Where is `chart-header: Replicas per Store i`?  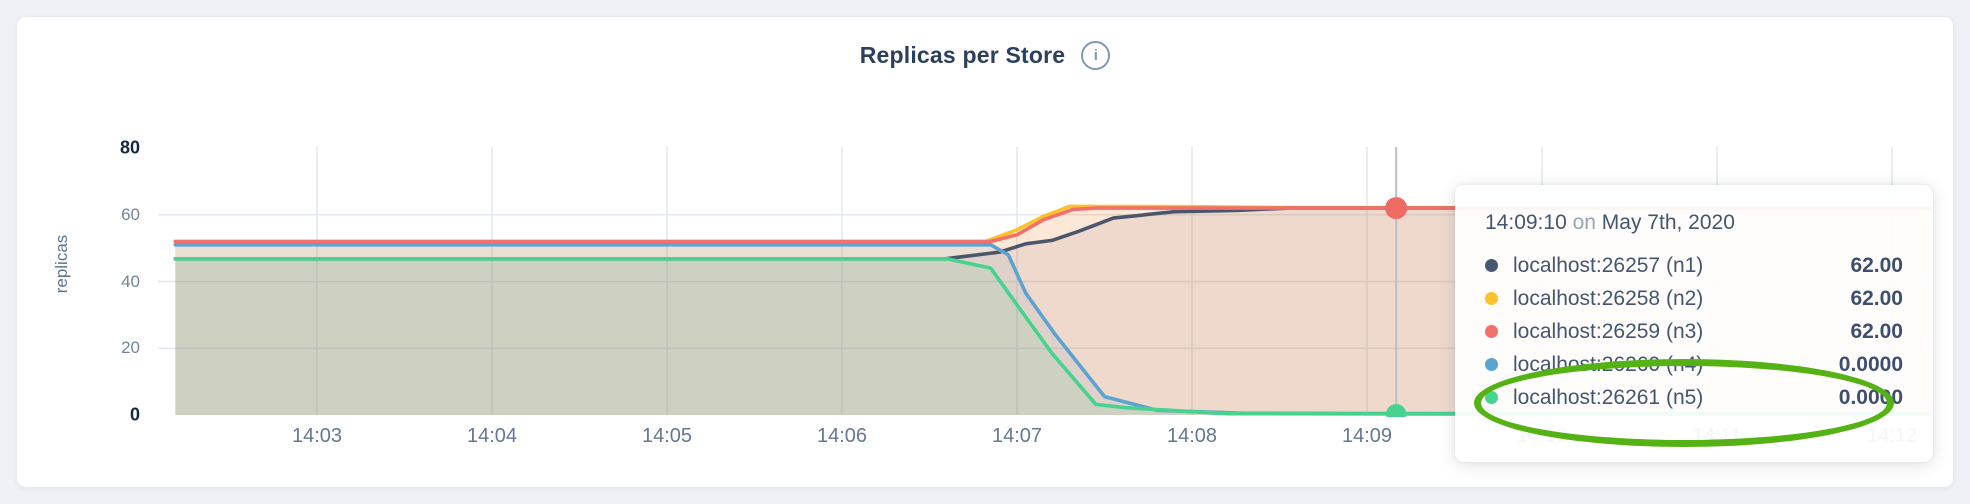 chart-header: Replicas per Store i is located at coordinates (985, 55).